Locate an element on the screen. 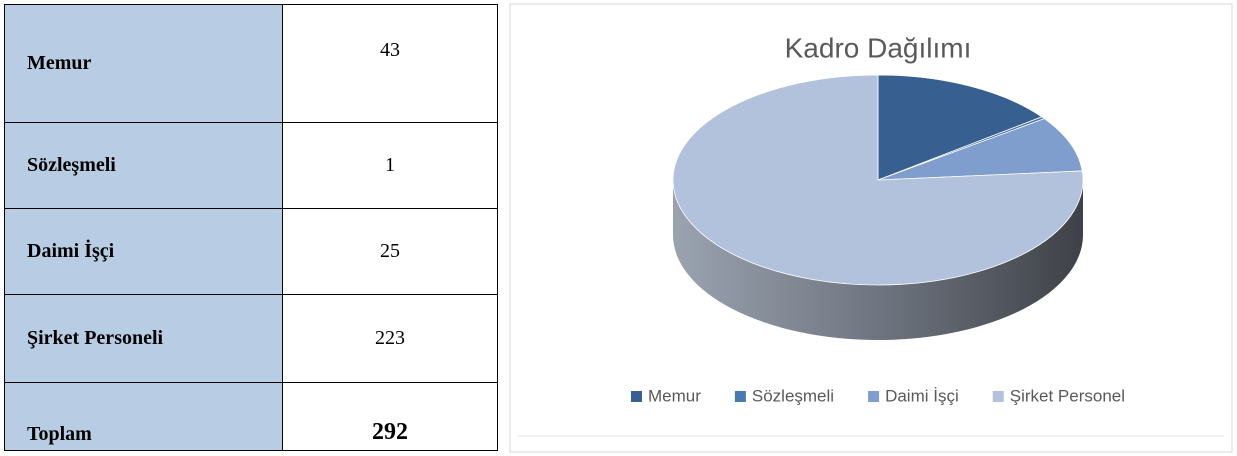 The height and width of the screenshot is (456, 1237). legend-label: Daimi İşçi is located at coordinates (922, 395).